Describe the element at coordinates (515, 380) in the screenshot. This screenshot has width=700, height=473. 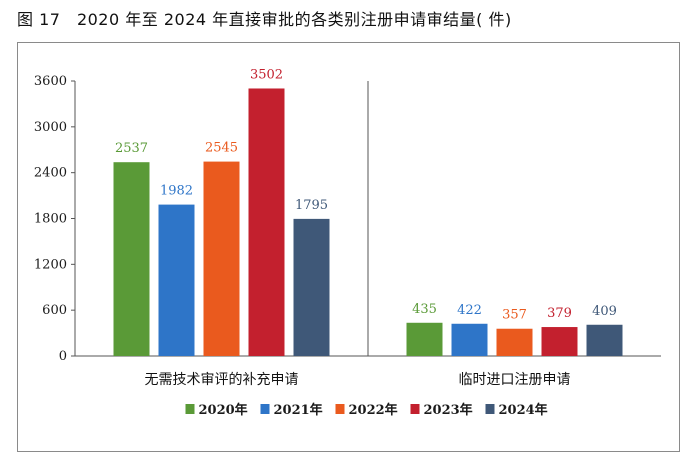
I see `x-tick-label: 临时进口注册申请` at that location.